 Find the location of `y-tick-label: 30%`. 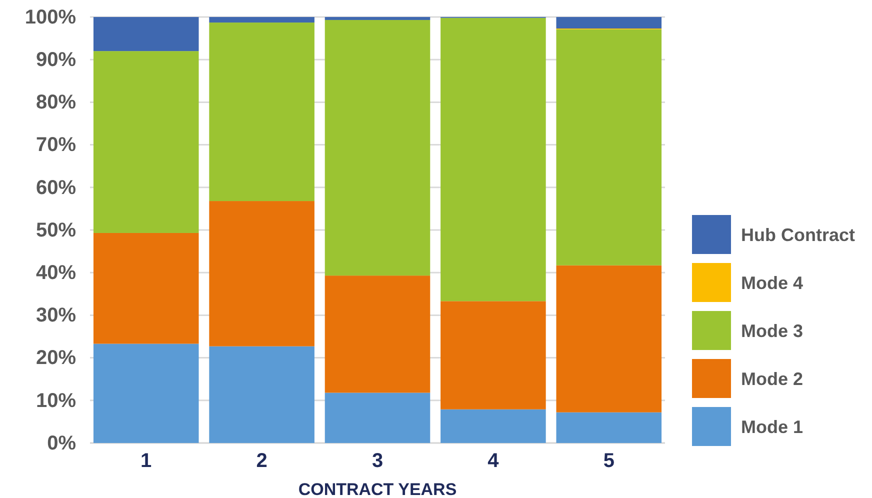

y-tick-label: 30% is located at coordinates (56, 315).